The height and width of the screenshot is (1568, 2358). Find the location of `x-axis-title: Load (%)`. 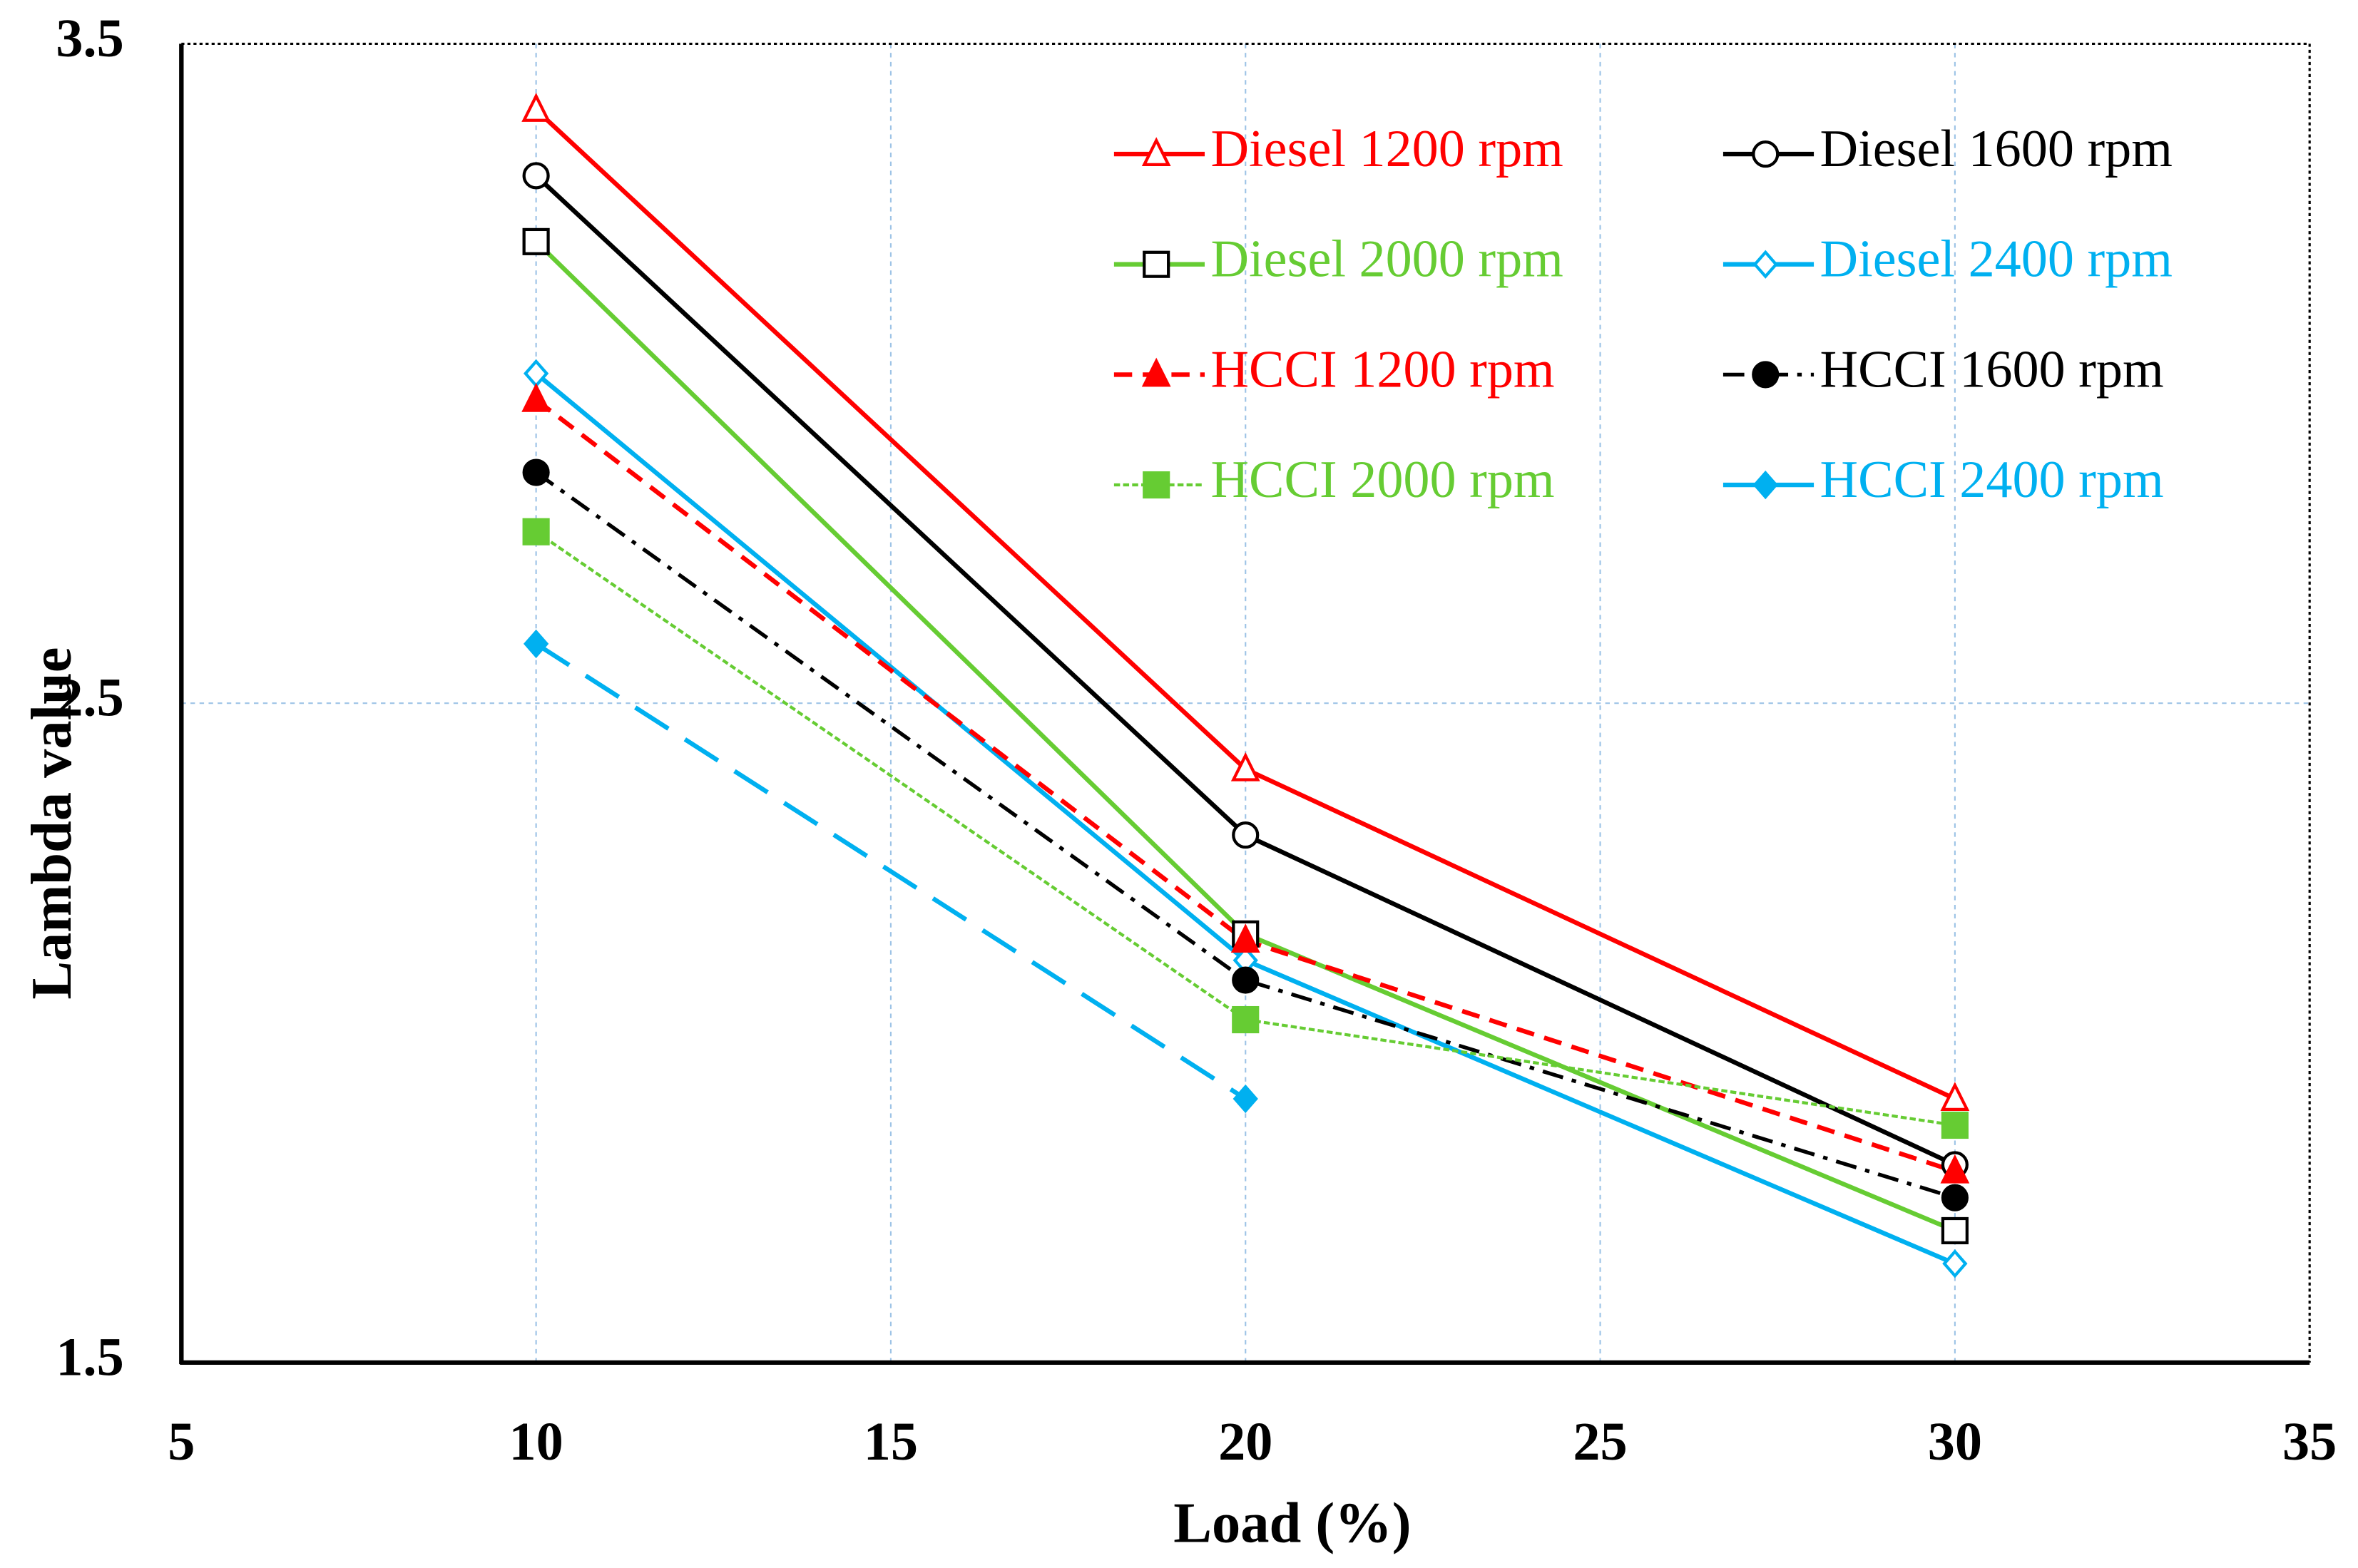

x-axis-title: Load (%) is located at coordinates (1292, 1522).